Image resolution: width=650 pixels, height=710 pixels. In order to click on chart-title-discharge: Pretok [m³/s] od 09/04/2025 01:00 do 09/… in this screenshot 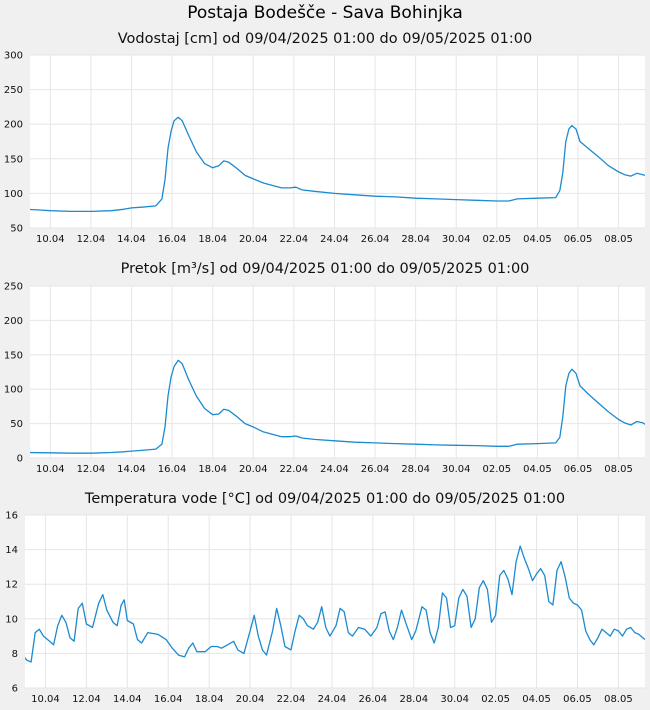, I will do `click(325, 269)`.